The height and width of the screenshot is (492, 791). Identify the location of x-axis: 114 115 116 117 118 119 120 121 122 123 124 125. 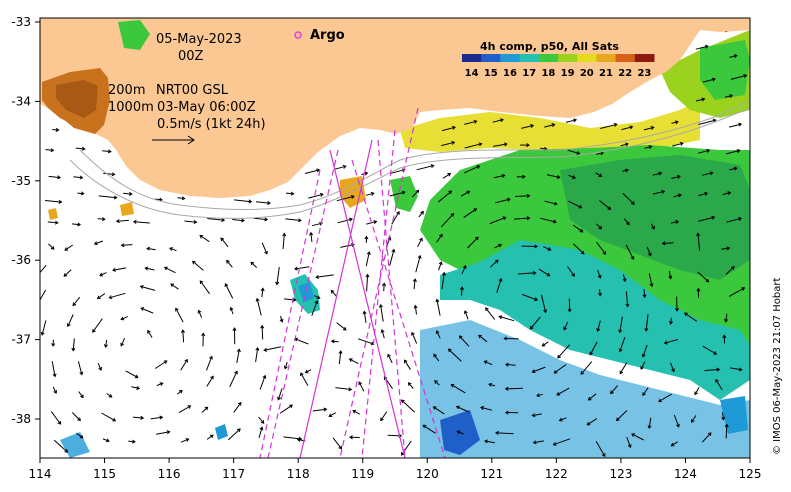
(395, 469).